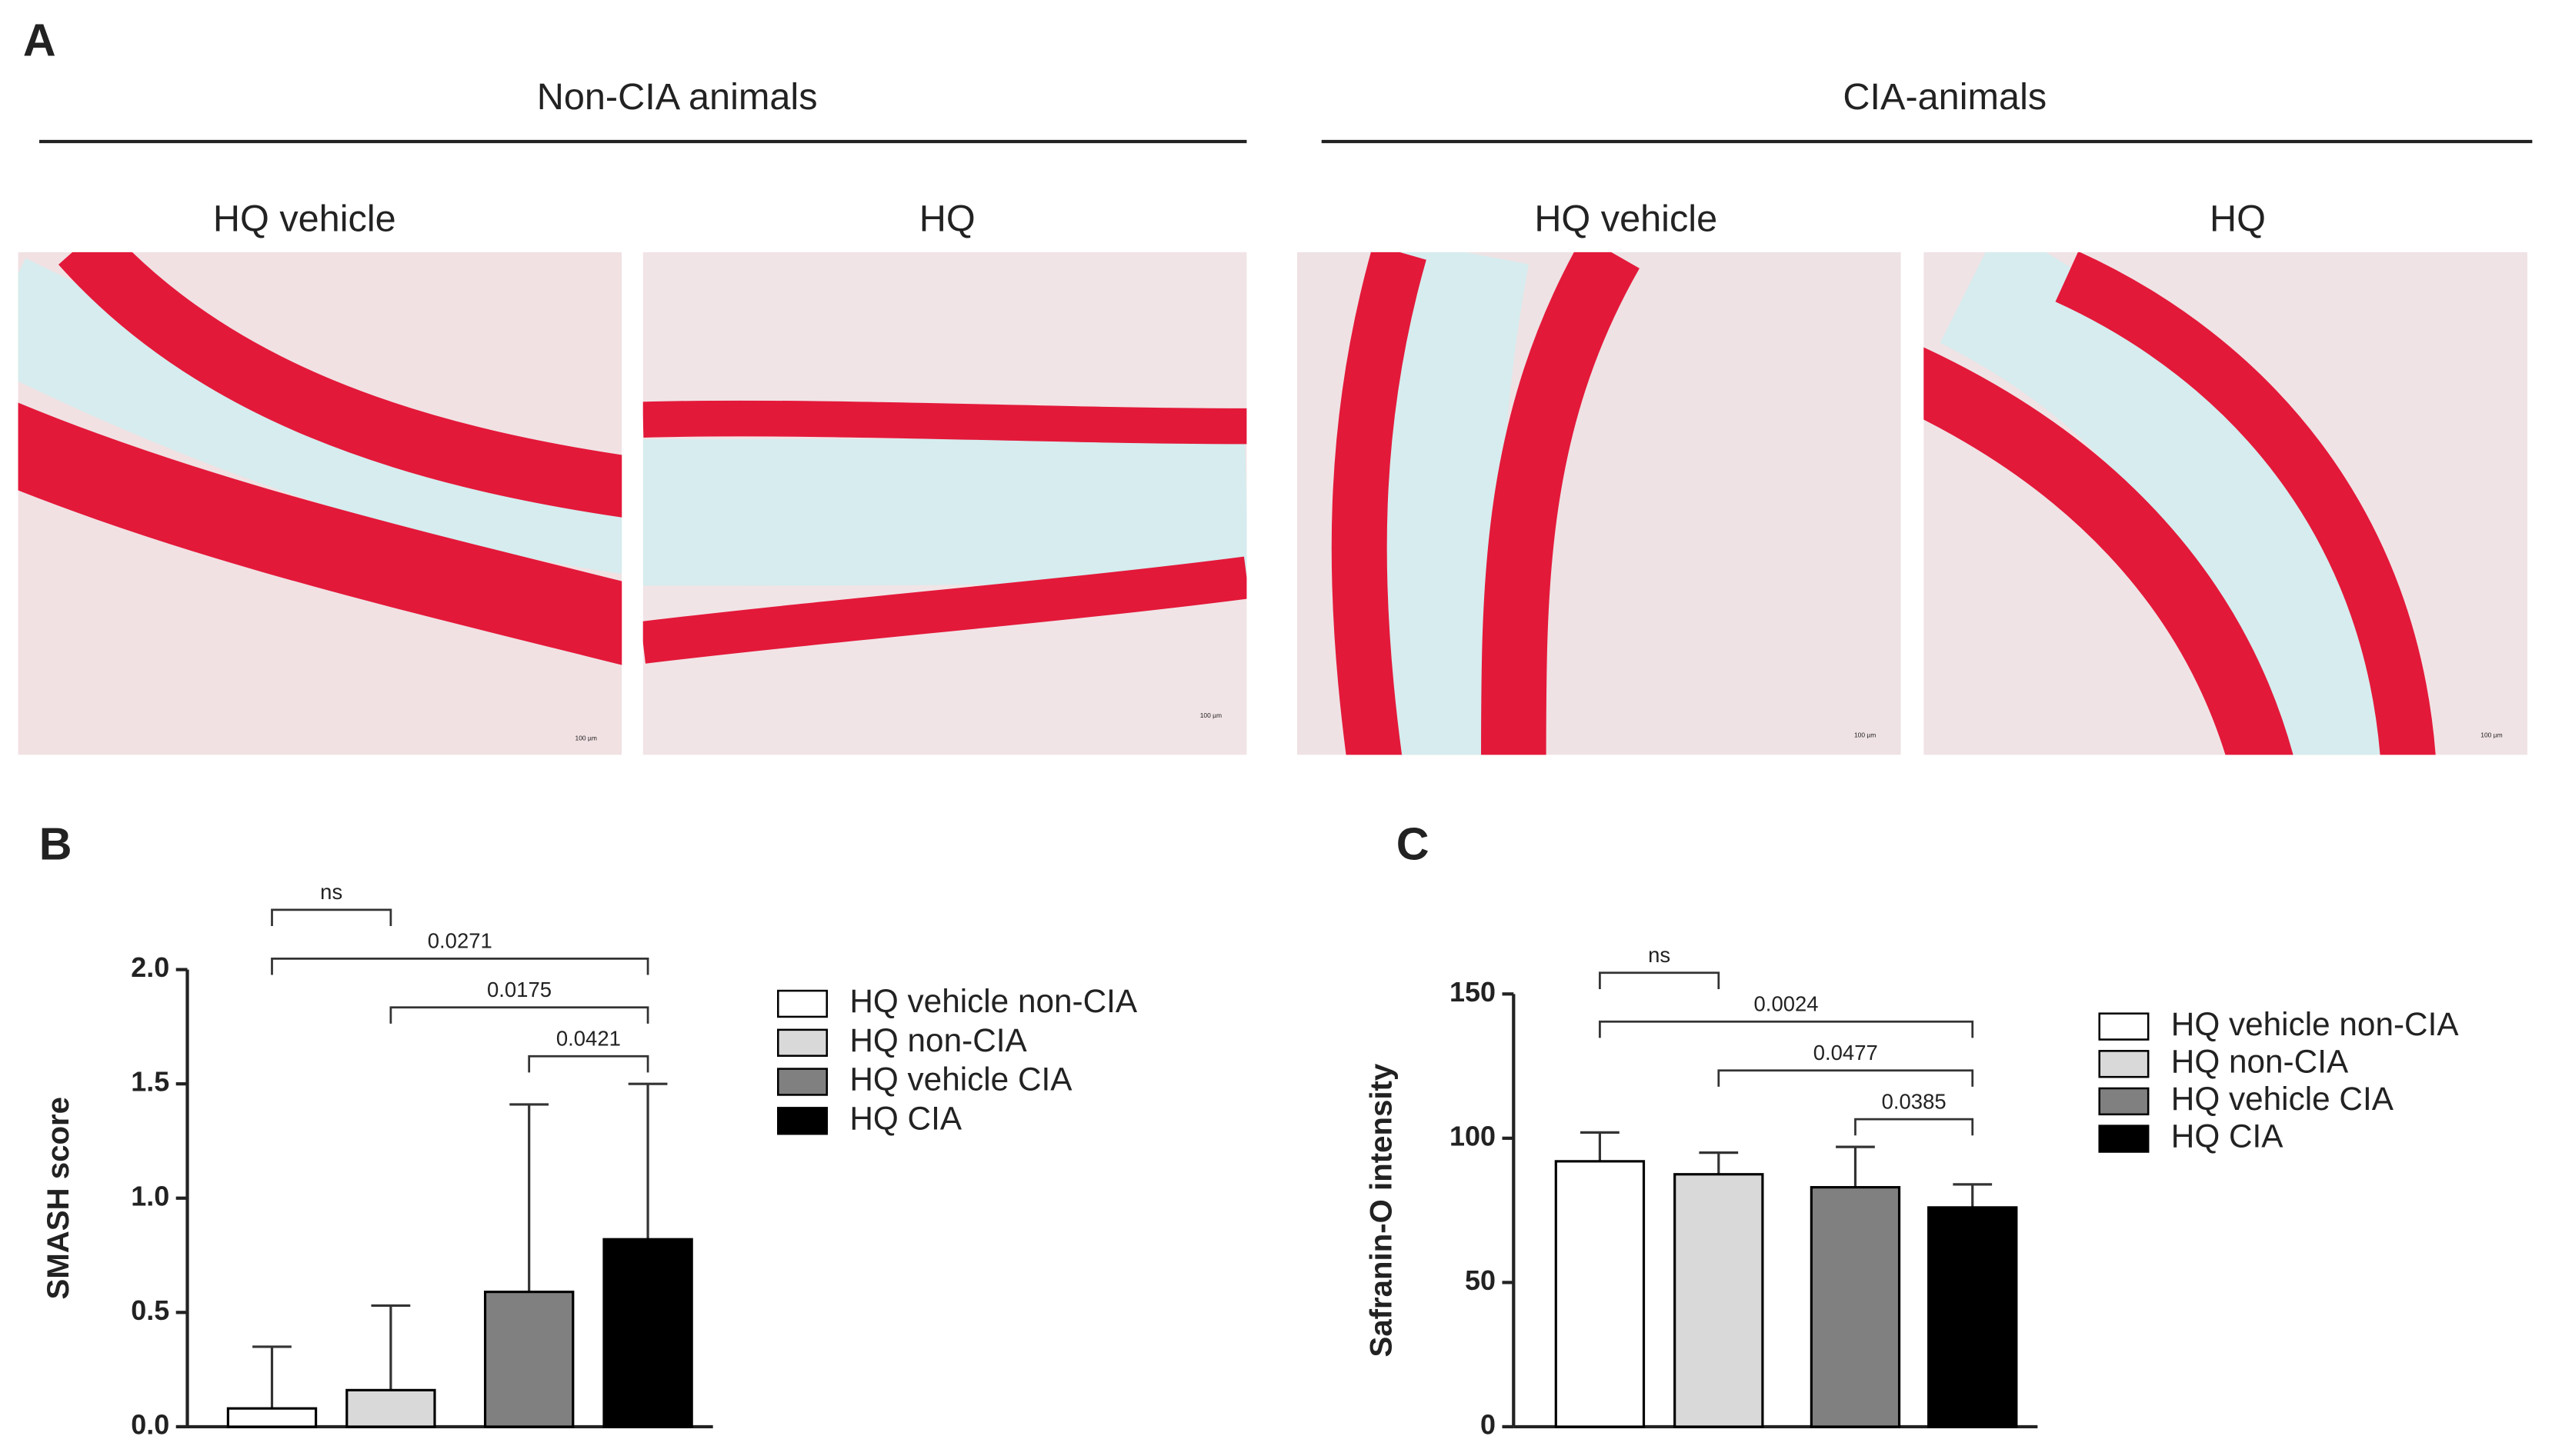 The height and width of the screenshot is (1456, 2552). What do you see at coordinates (1786, 1003) in the screenshot?
I see `significance-label: 0.0024` at bounding box center [1786, 1003].